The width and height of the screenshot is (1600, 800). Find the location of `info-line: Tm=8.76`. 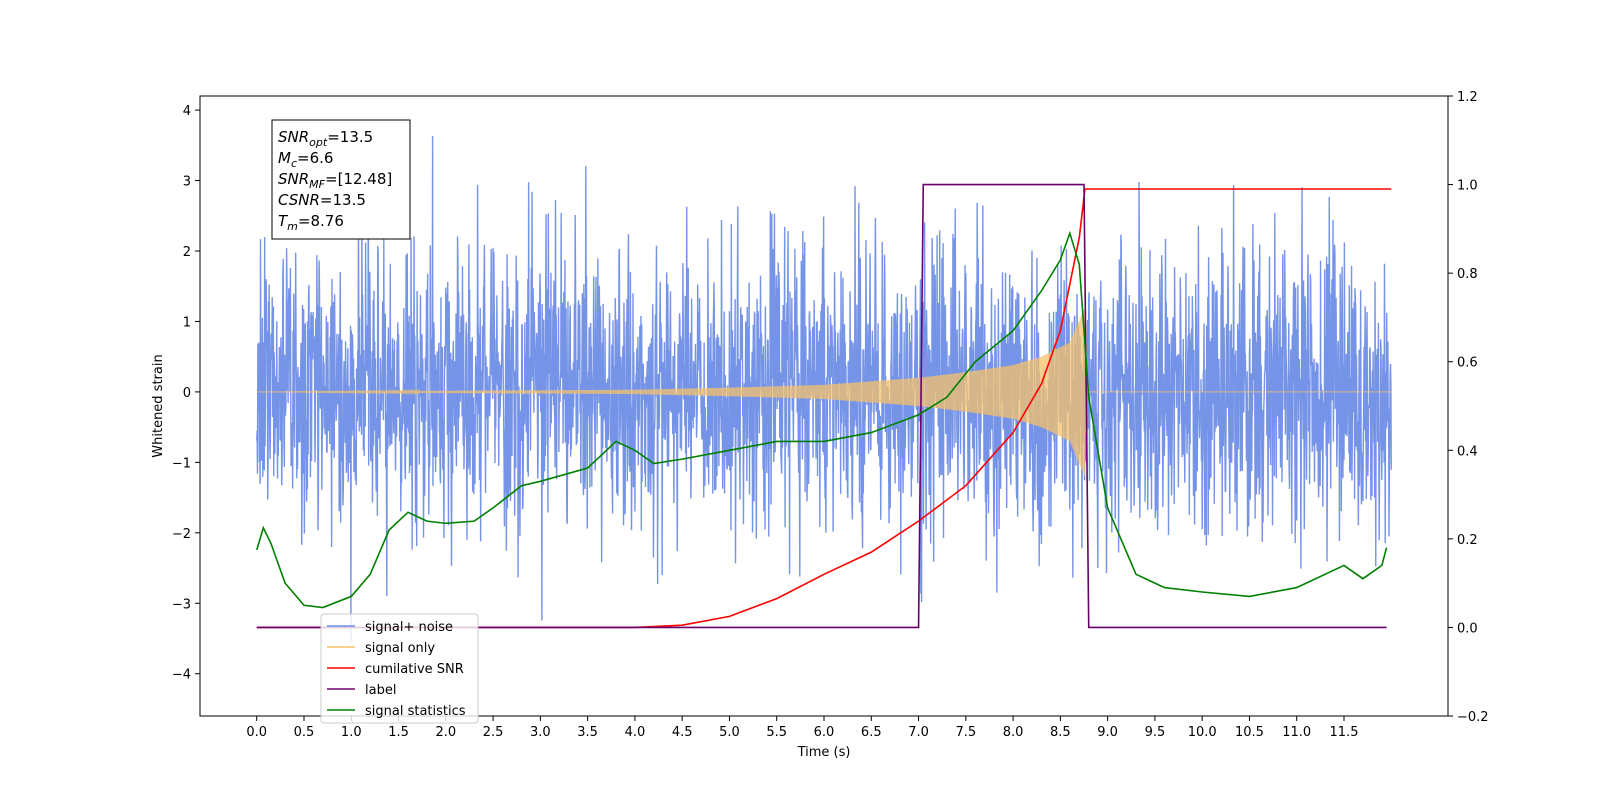

info-line: Tm=8.76 is located at coordinates (311, 222).